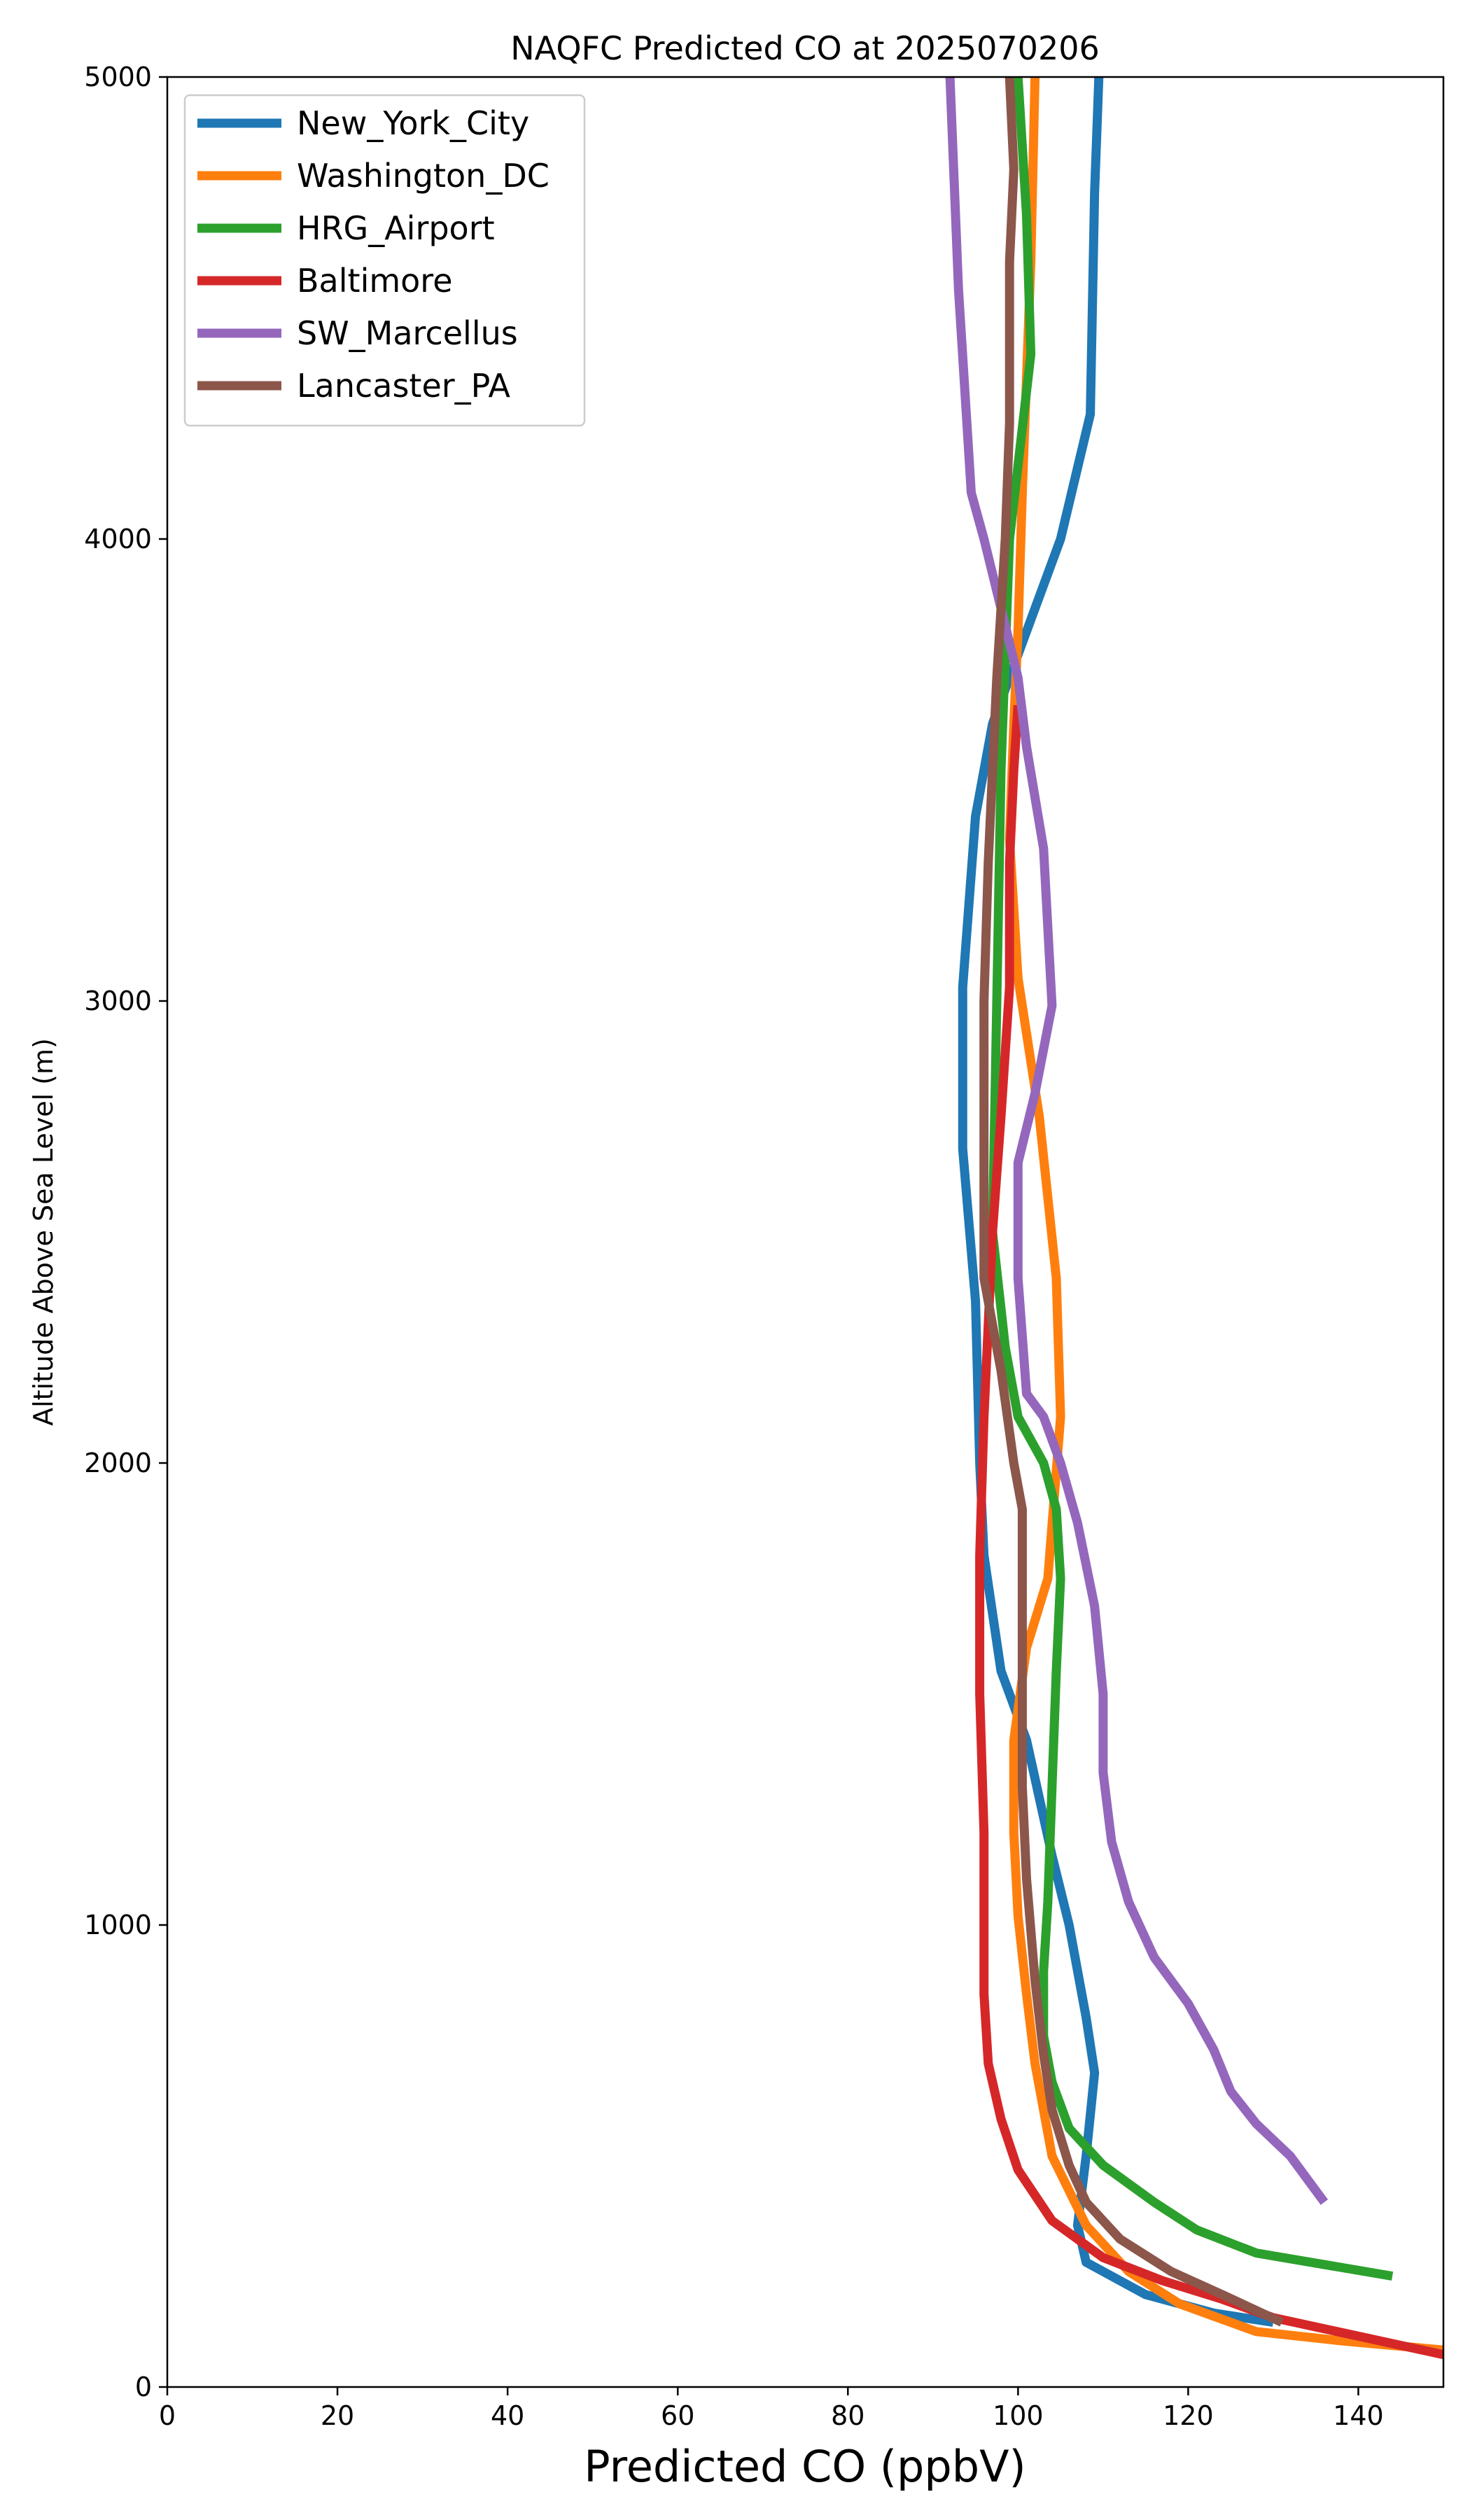 The height and width of the screenshot is (2520, 1470). Describe the element at coordinates (805, 2466) in the screenshot. I see `x-axis-label: Predicted CO (ppbV)` at that location.